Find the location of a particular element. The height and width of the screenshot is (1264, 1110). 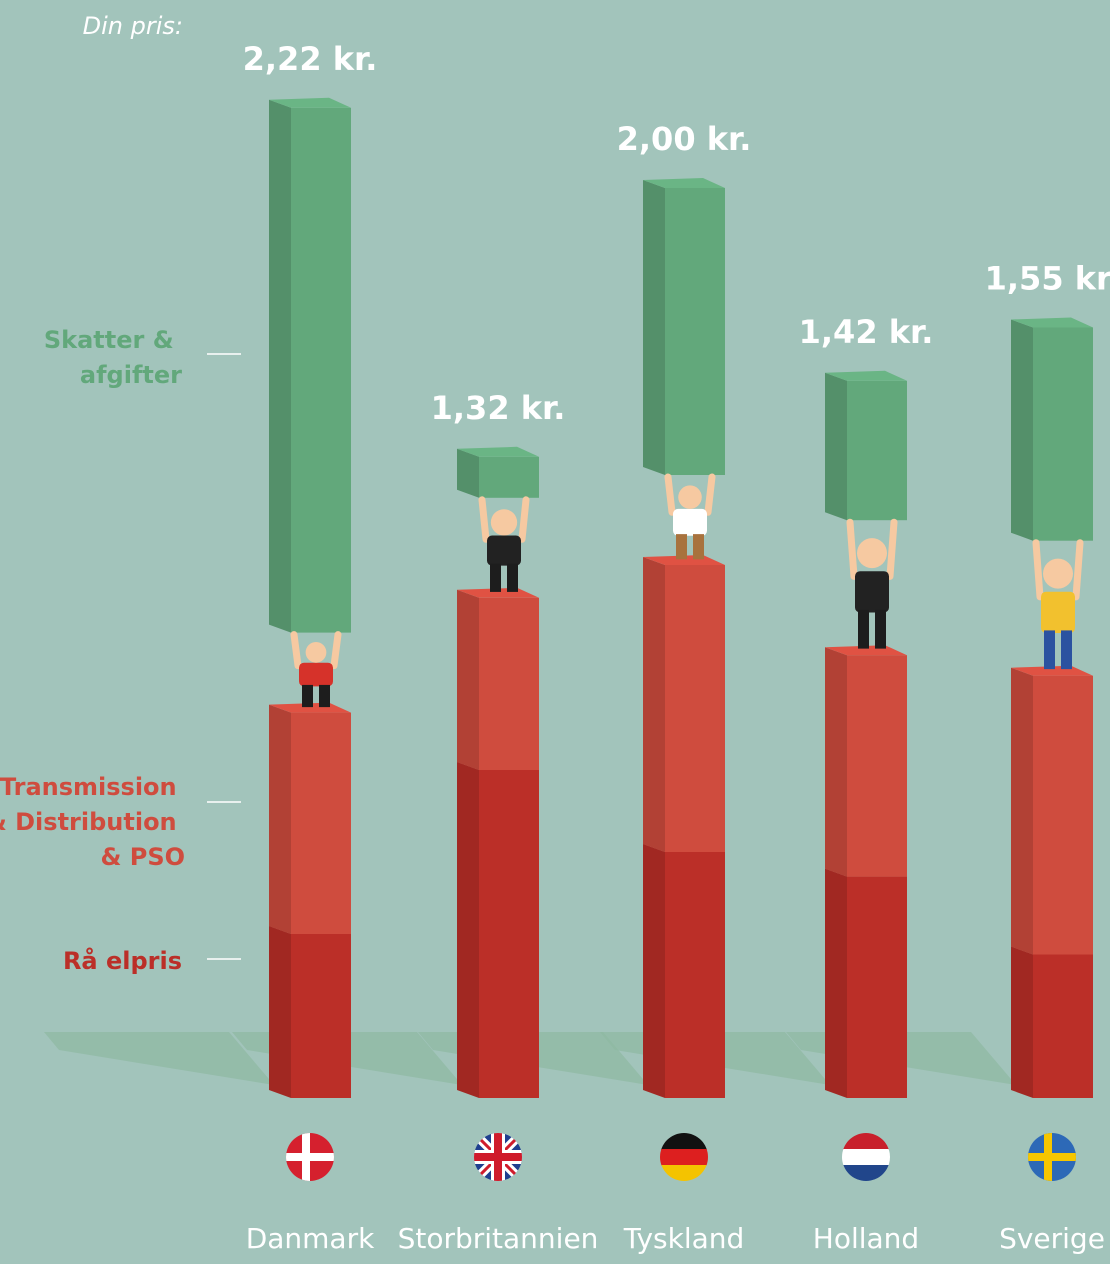

character-figures is located at coordinates (687, 590).